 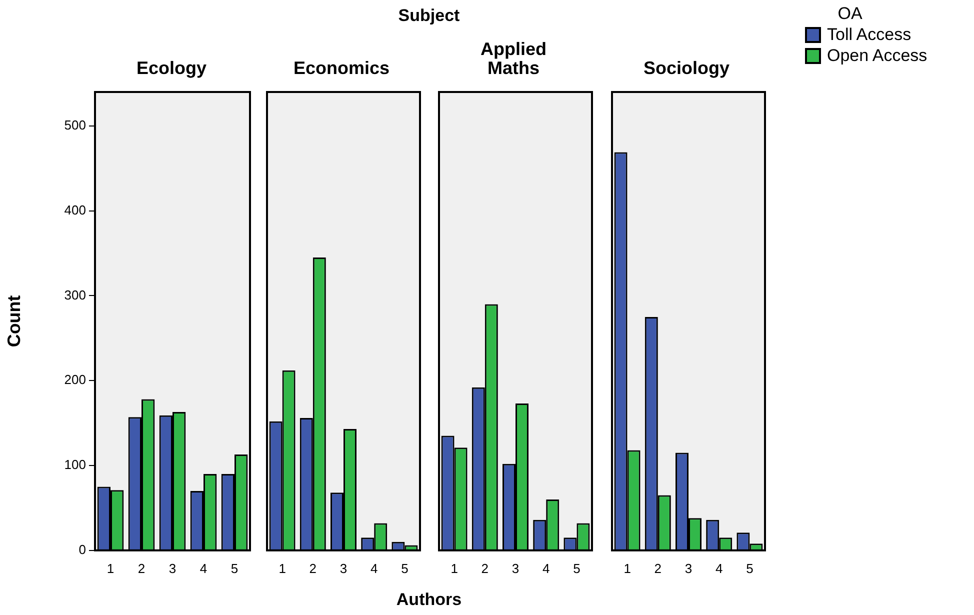 What do you see at coordinates (75, 210) in the screenshot?
I see `y-tick-label: 400` at bounding box center [75, 210].